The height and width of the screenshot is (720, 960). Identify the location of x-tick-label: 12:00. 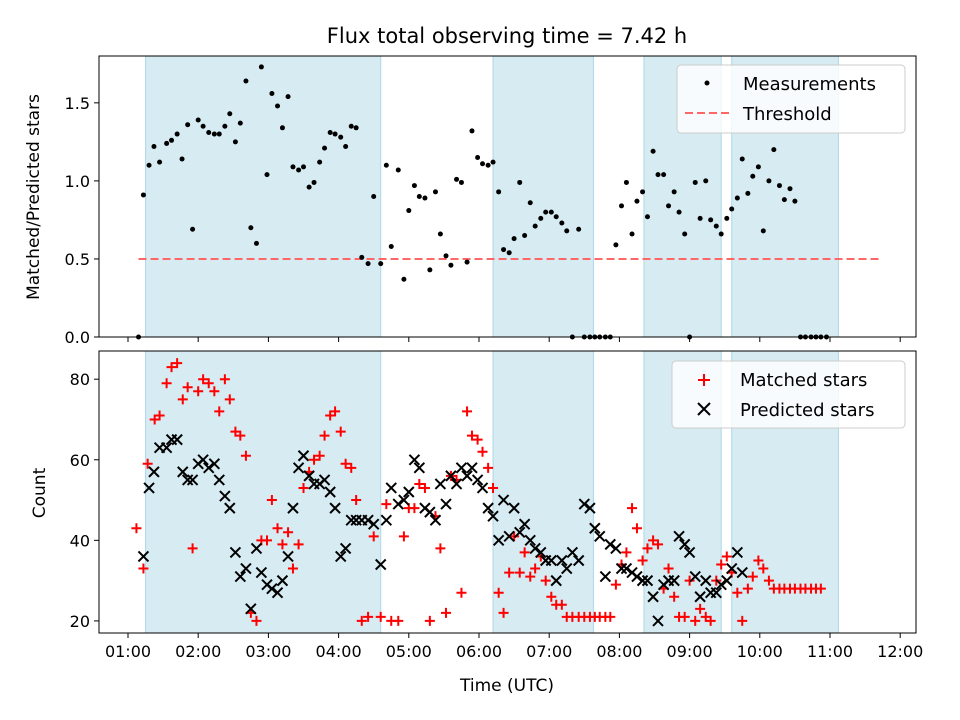
(900, 651).